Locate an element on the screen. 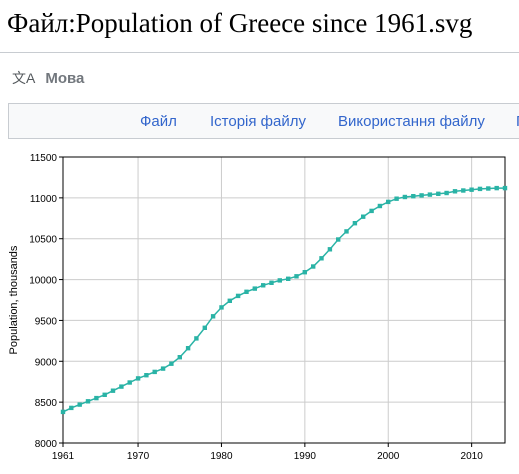 The height and width of the screenshot is (474, 519). x-tick-label: 1970 is located at coordinates (138, 456).